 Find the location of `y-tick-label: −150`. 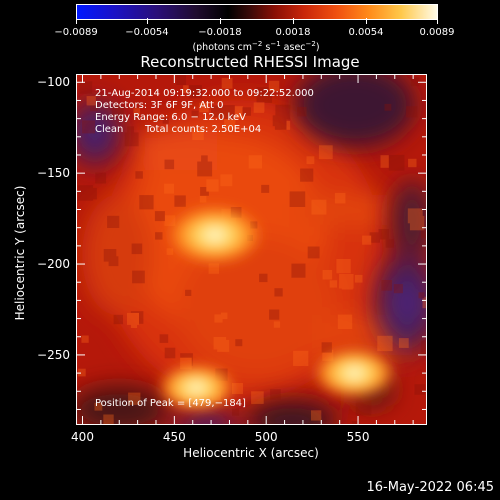

y-tick-label: −150 is located at coordinates (53, 173).